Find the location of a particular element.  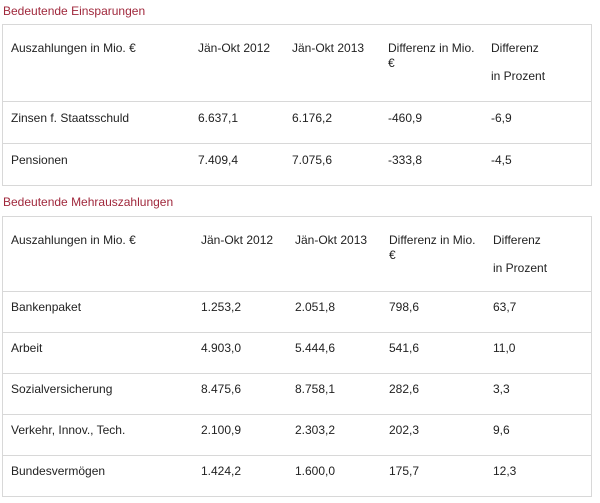

row-difference: 282,6 is located at coordinates (404, 389).